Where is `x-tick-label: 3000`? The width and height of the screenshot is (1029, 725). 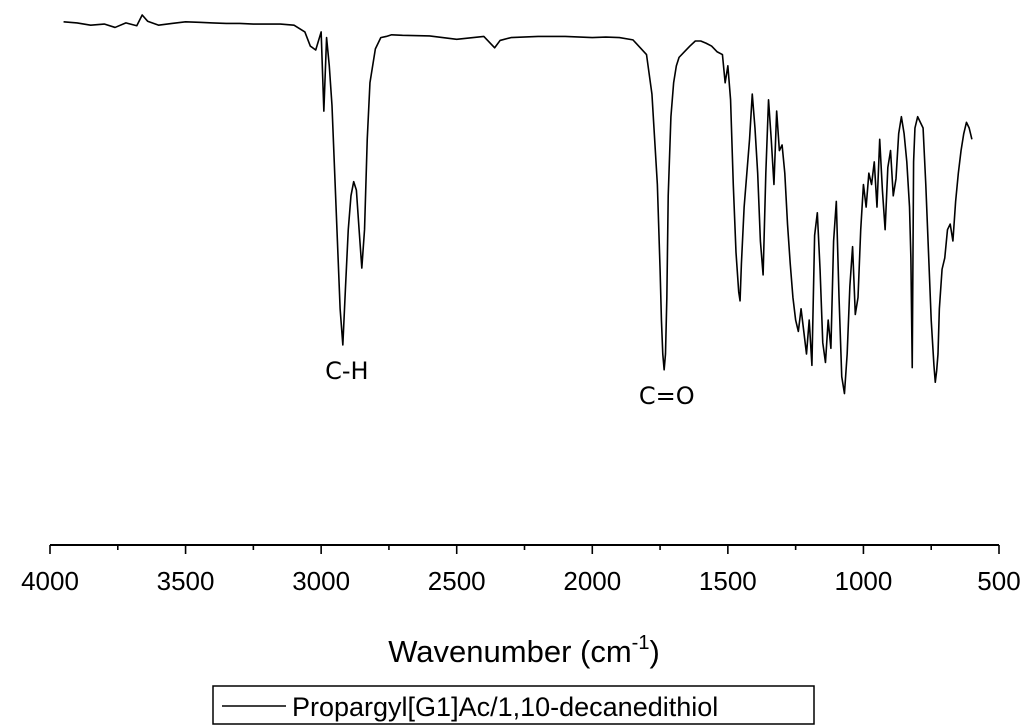
x-tick-label: 3000 is located at coordinates (321, 581).